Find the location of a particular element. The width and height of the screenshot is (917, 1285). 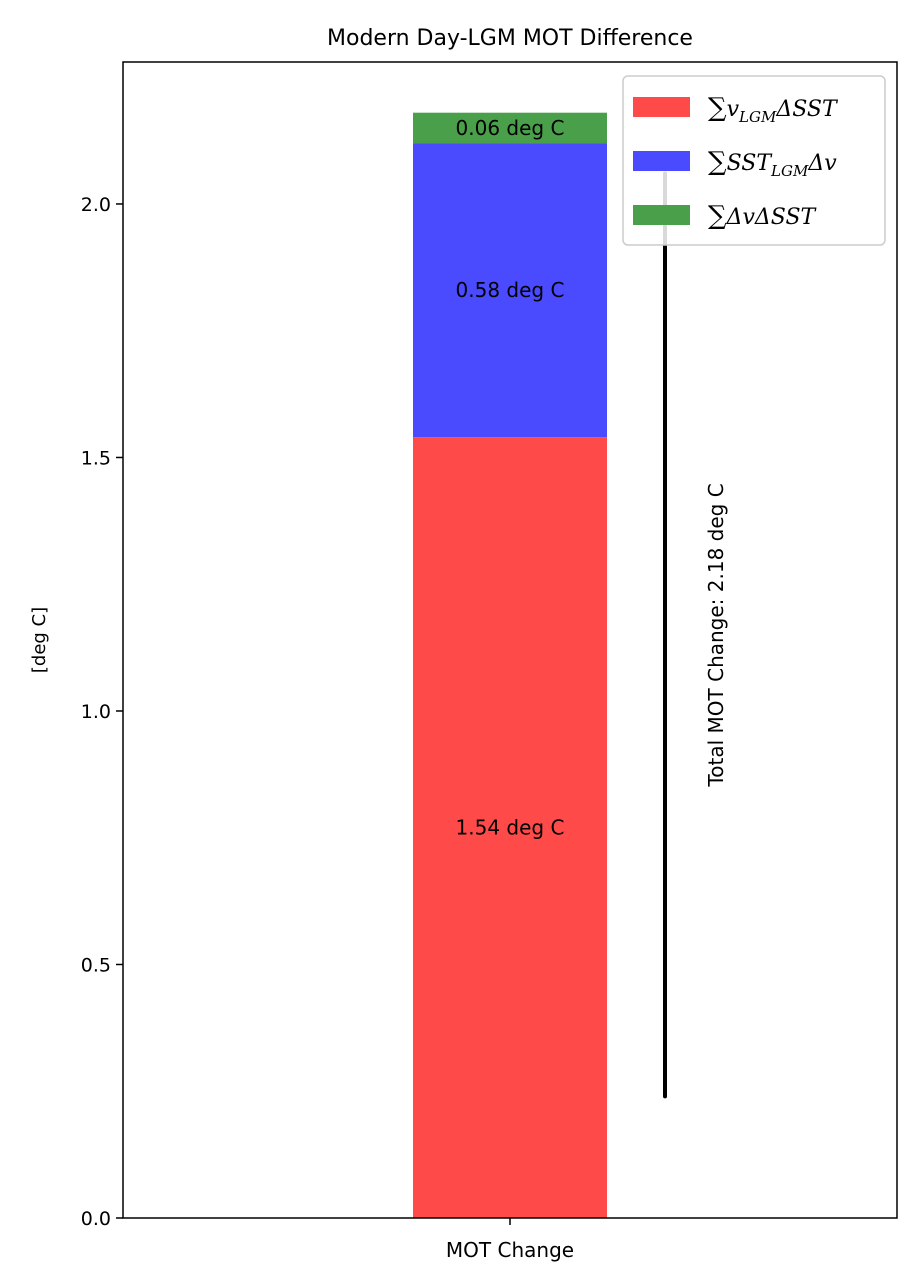

legend-box is located at coordinates (754, 160).